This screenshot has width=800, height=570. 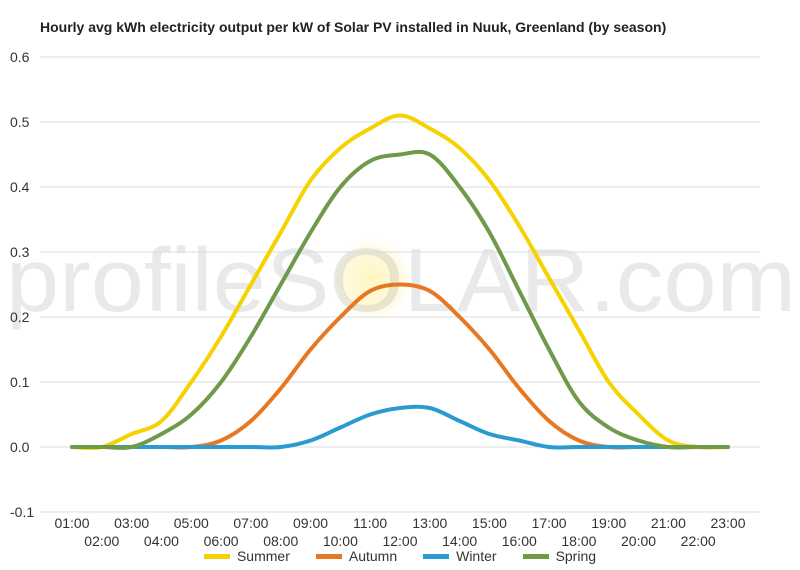 I want to click on y-tick-label: 0.1, so click(x=20, y=382).